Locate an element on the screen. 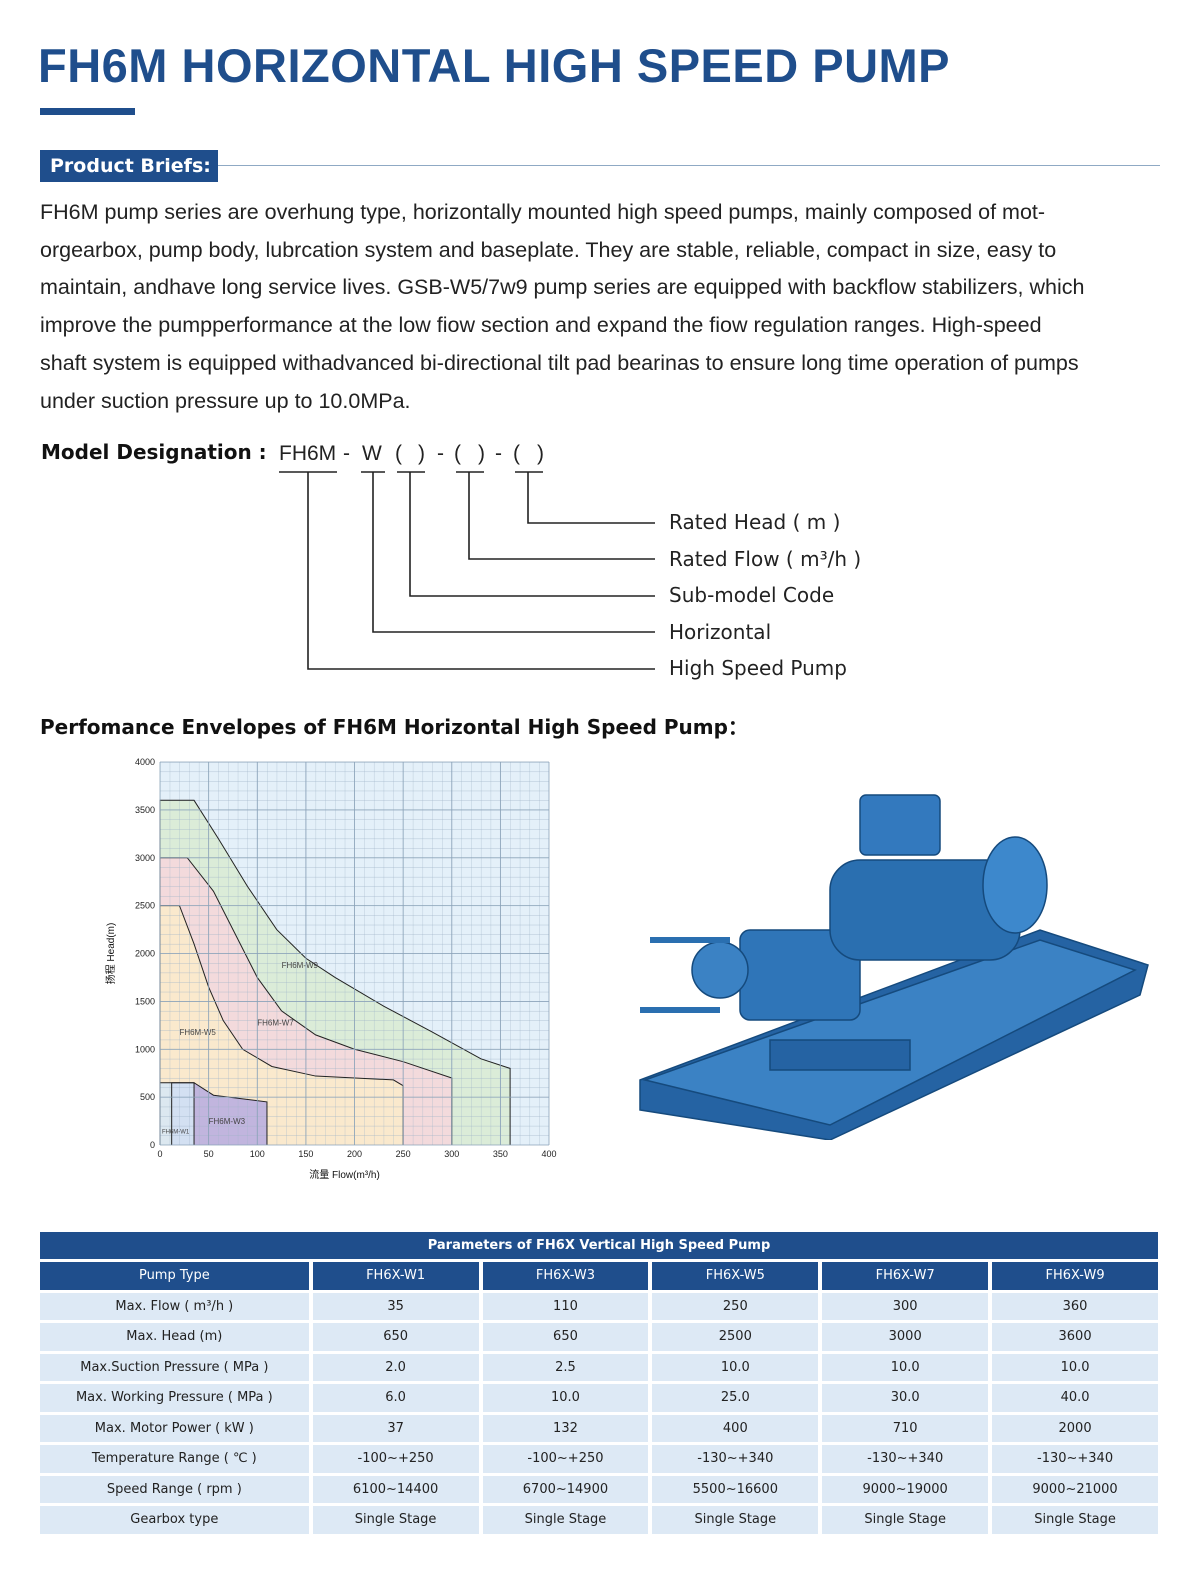 Image resolution: width=1200 pixels, height=1593 pixels. page-title: FH6M HORIZONTAL HIGH SPEED PUMP is located at coordinates (494, 65).